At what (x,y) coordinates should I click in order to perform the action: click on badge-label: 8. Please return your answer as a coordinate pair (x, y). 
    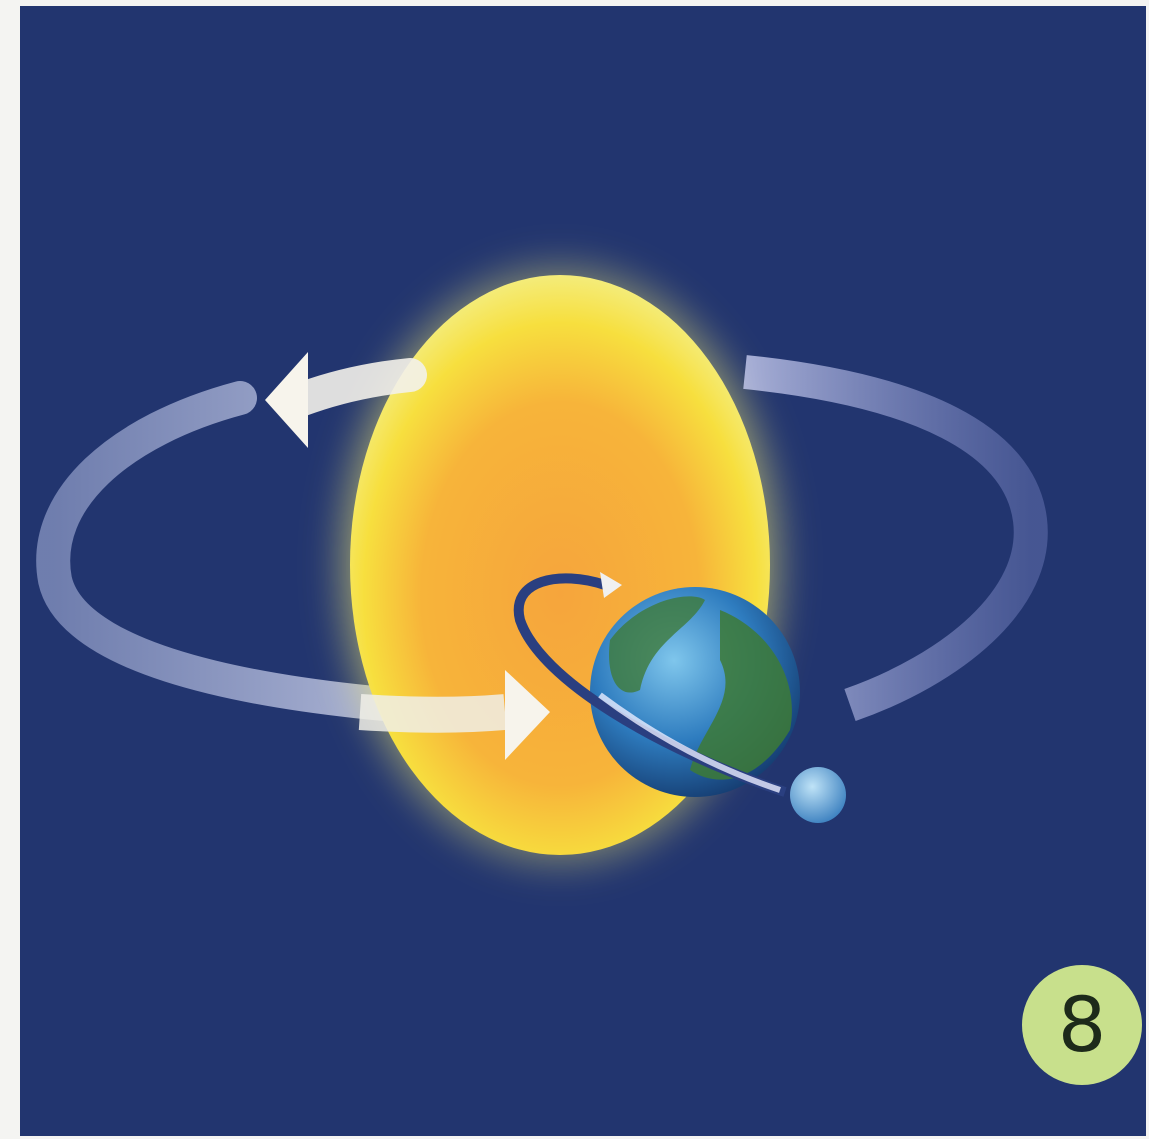
    Looking at the image, I should click on (1082, 1024).